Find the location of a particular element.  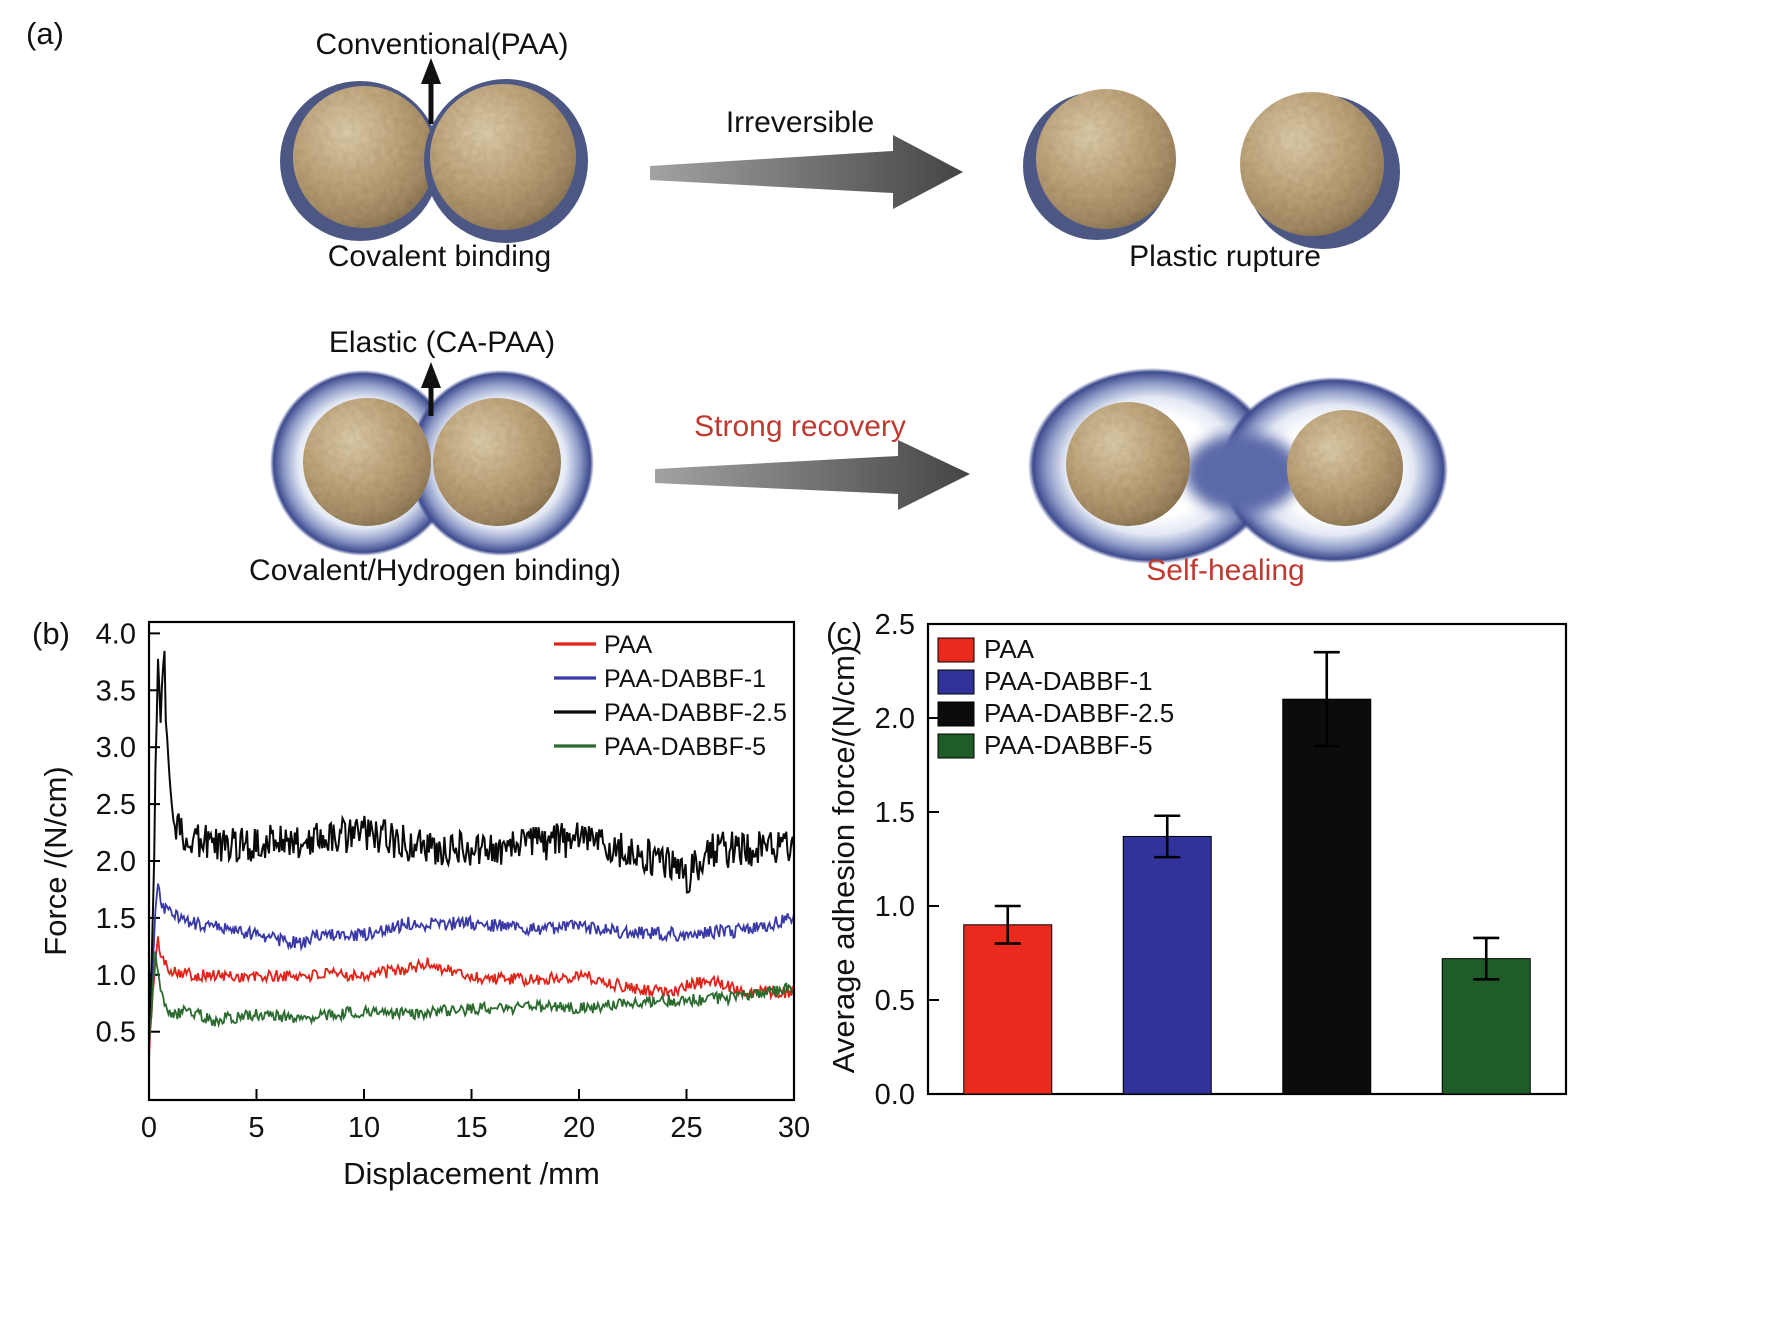

x-tick-label: 15 is located at coordinates (471, 1128).